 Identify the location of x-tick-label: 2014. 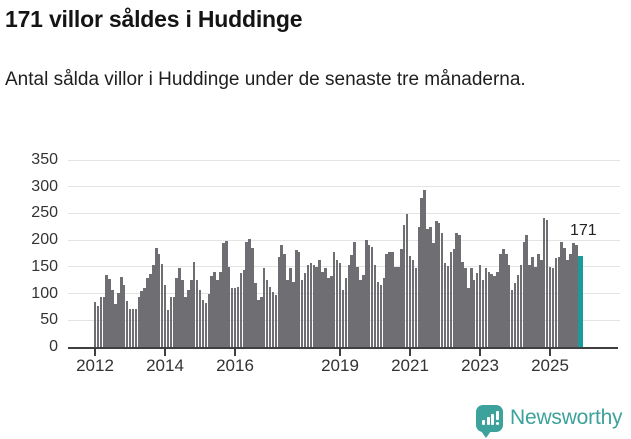
(165, 365).